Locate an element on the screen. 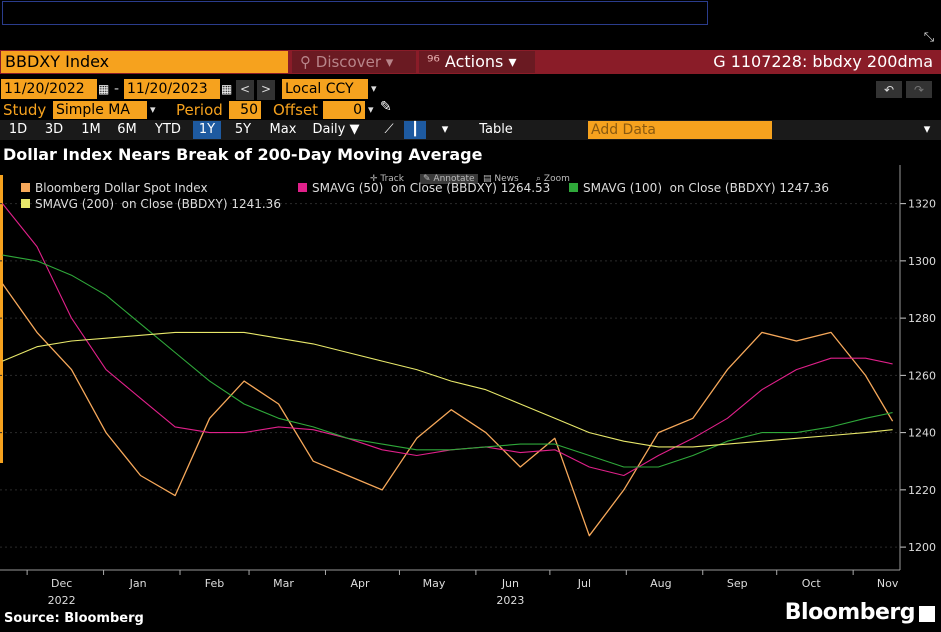 The image size is (941, 632). currency-select: Local CCY is located at coordinates (325, 89).